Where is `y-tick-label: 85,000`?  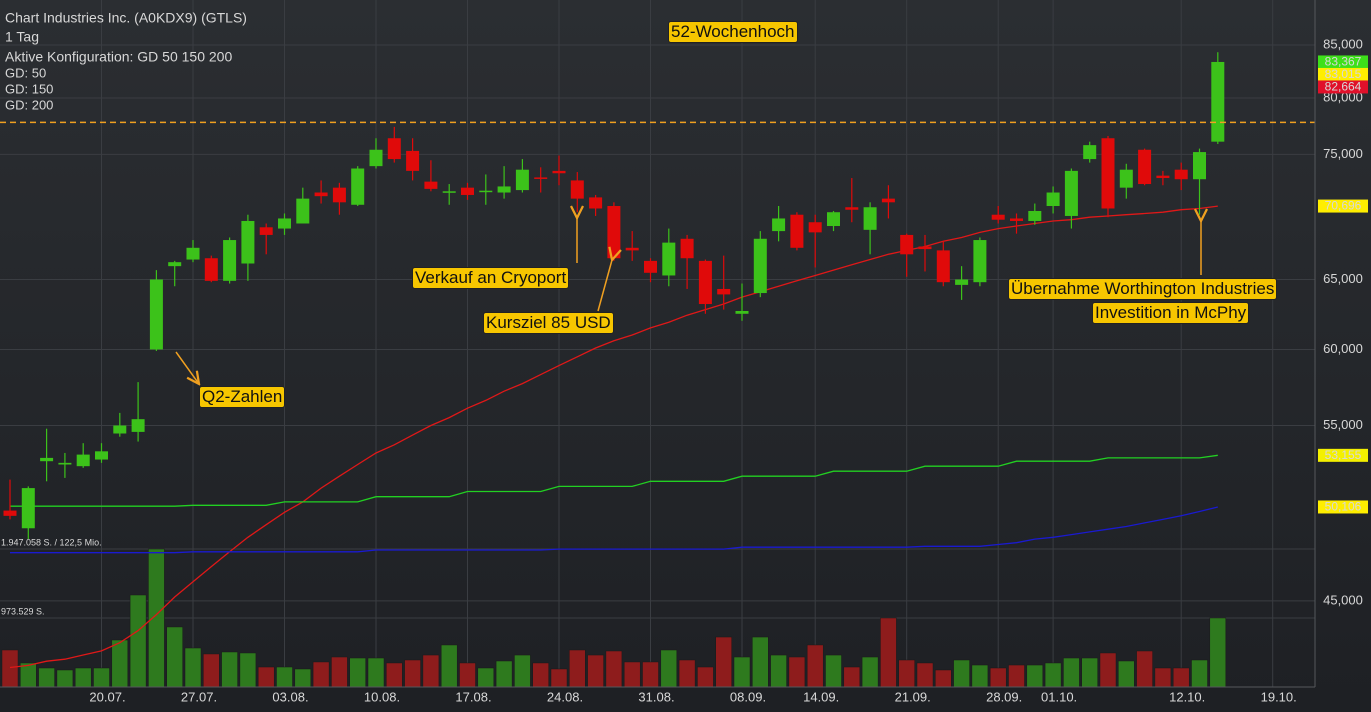
y-tick-label: 85,000 is located at coordinates (1343, 43).